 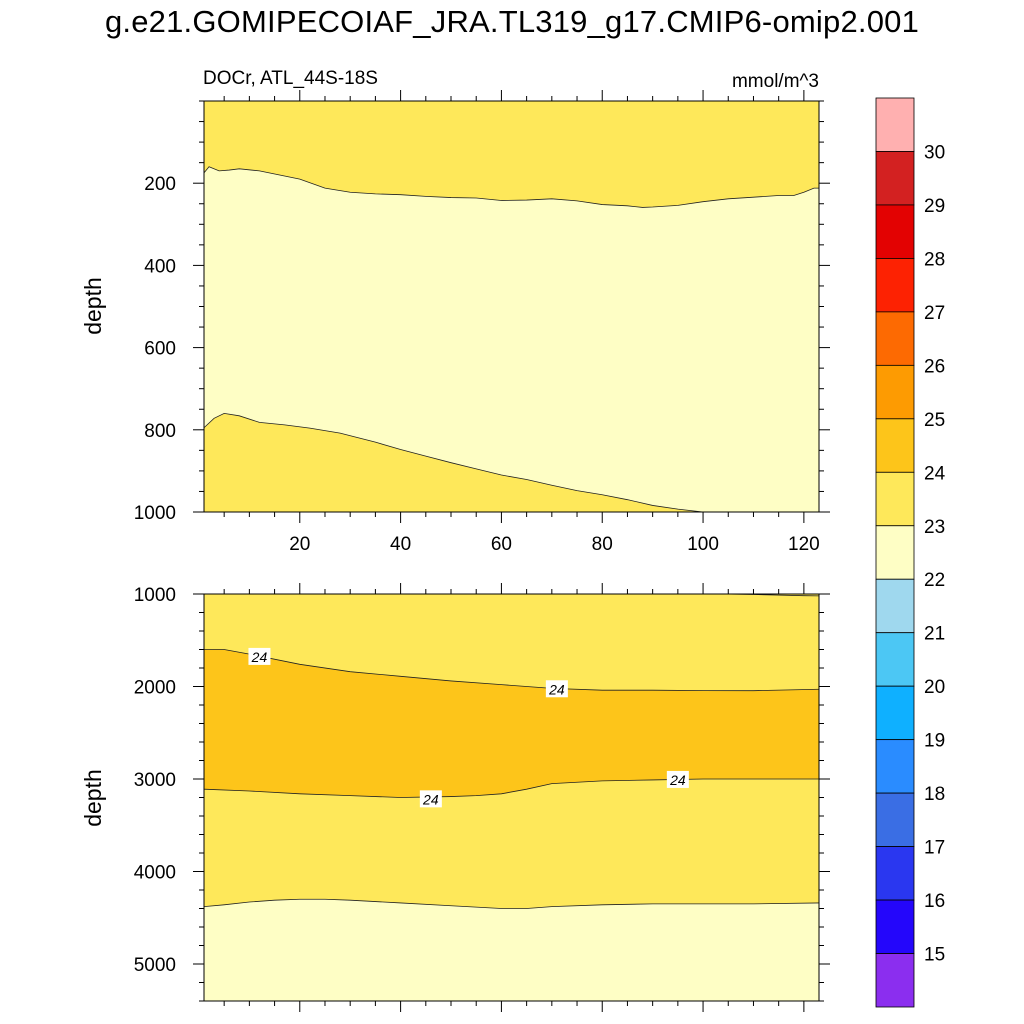 What do you see at coordinates (934, 206) in the screenshot?
I see `colorbar-label: 29` at bounding box center [934, 206].